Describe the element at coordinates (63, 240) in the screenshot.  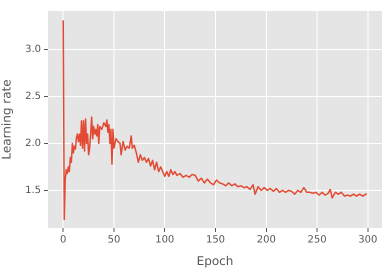
I see `x-tick-label: 0` at that location.